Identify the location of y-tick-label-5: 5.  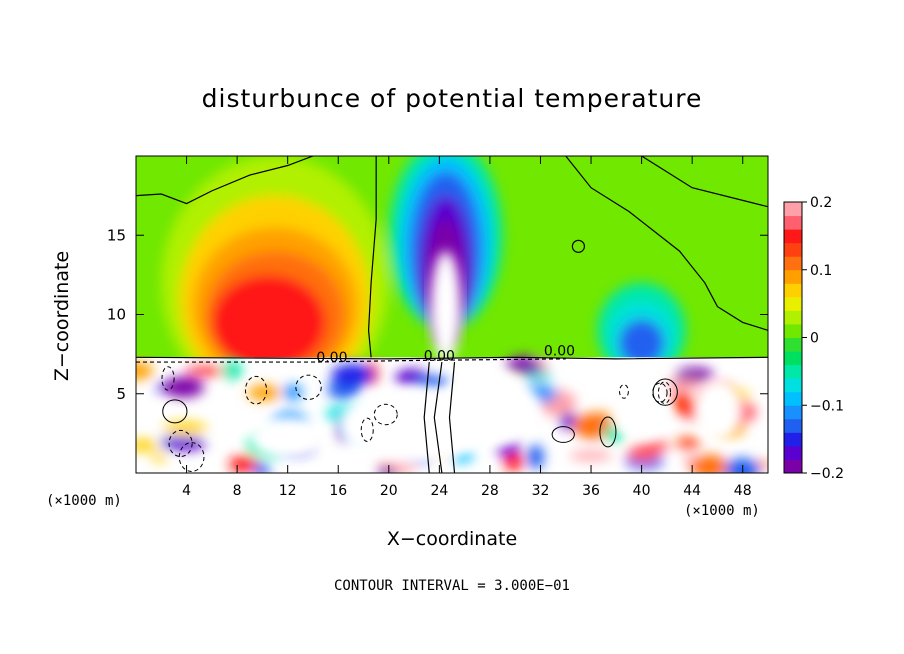
(121, 394).